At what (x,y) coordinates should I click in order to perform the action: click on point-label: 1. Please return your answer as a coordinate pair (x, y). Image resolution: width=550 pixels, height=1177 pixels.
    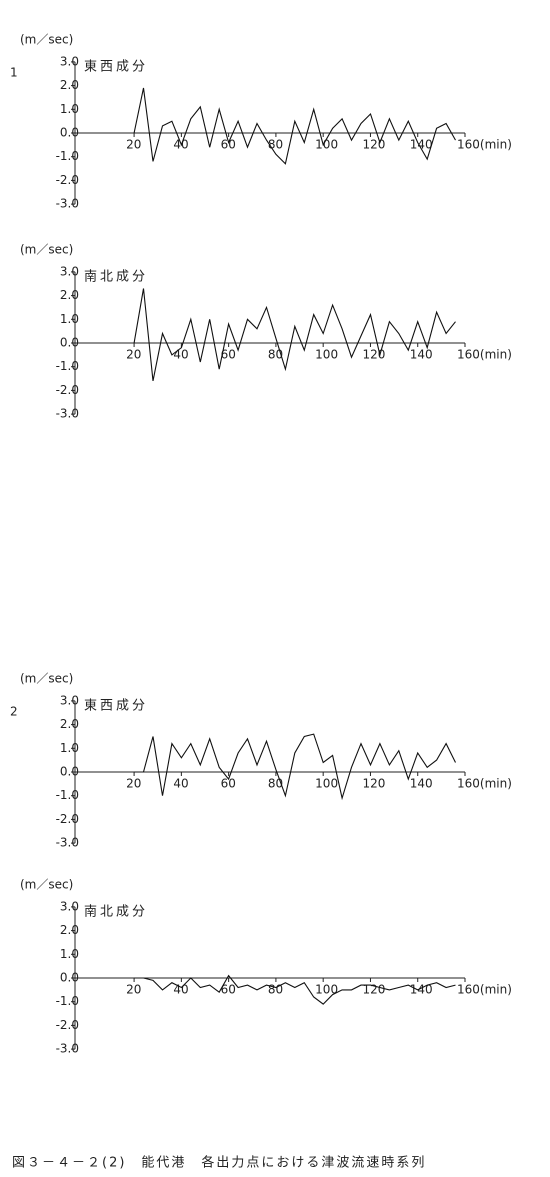
    Looking at the image, I should click on (14, 72).